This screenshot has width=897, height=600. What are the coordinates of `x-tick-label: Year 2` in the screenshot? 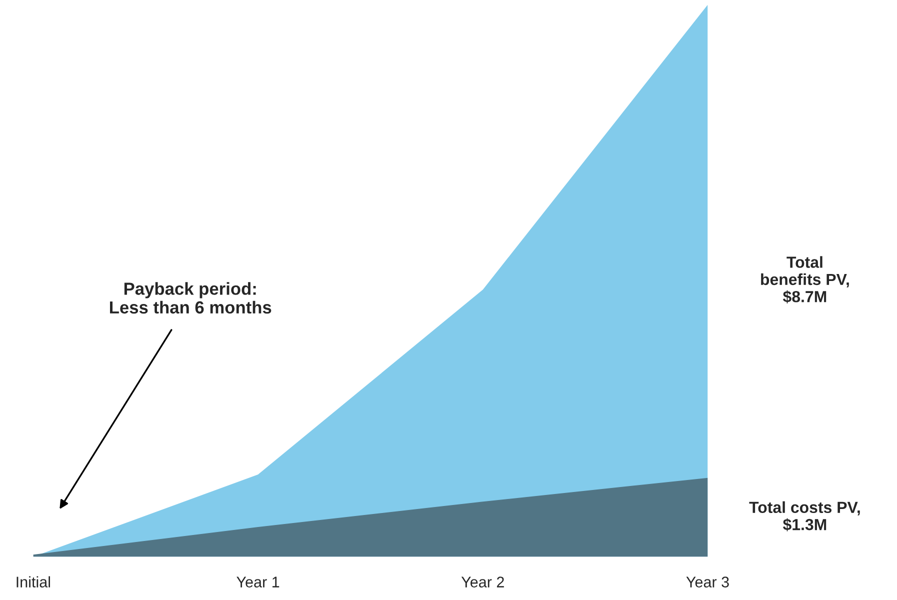 It's located at (482, 582).